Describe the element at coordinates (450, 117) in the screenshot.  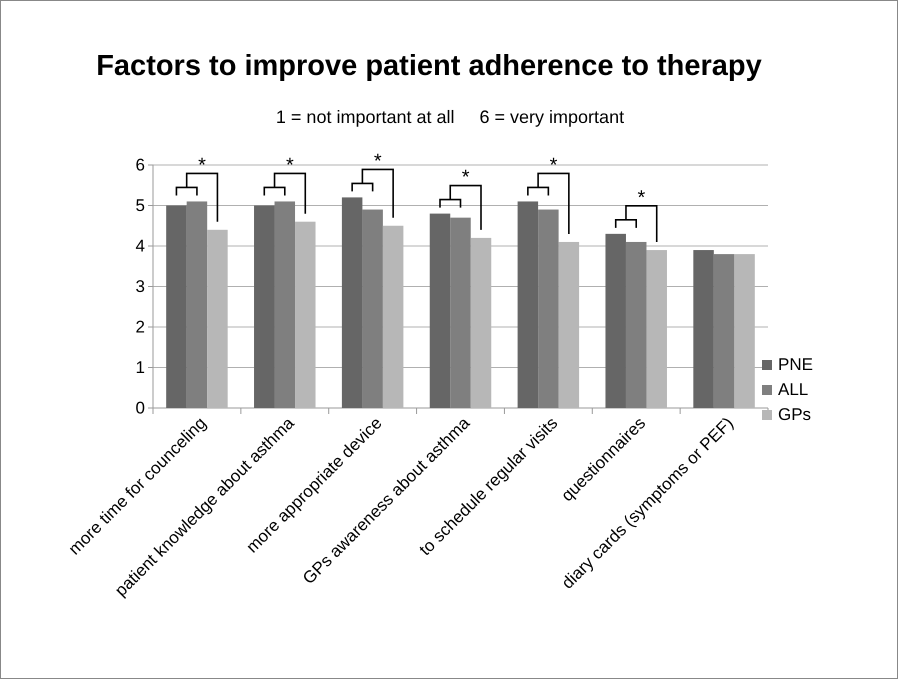
I see `chart-subtitle: 1 = not important at all 6 = very important` at that location.